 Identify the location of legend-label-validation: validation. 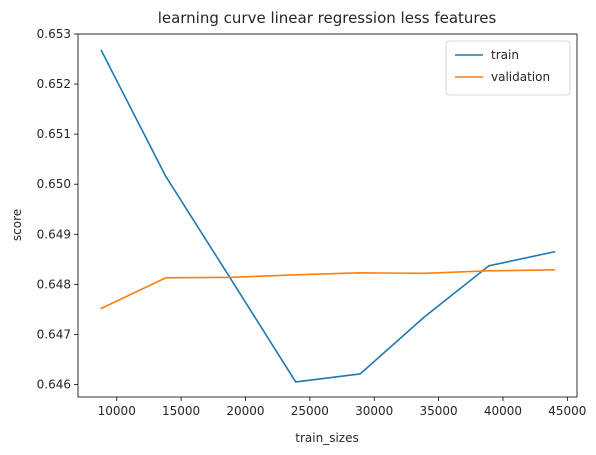
(520, 77).